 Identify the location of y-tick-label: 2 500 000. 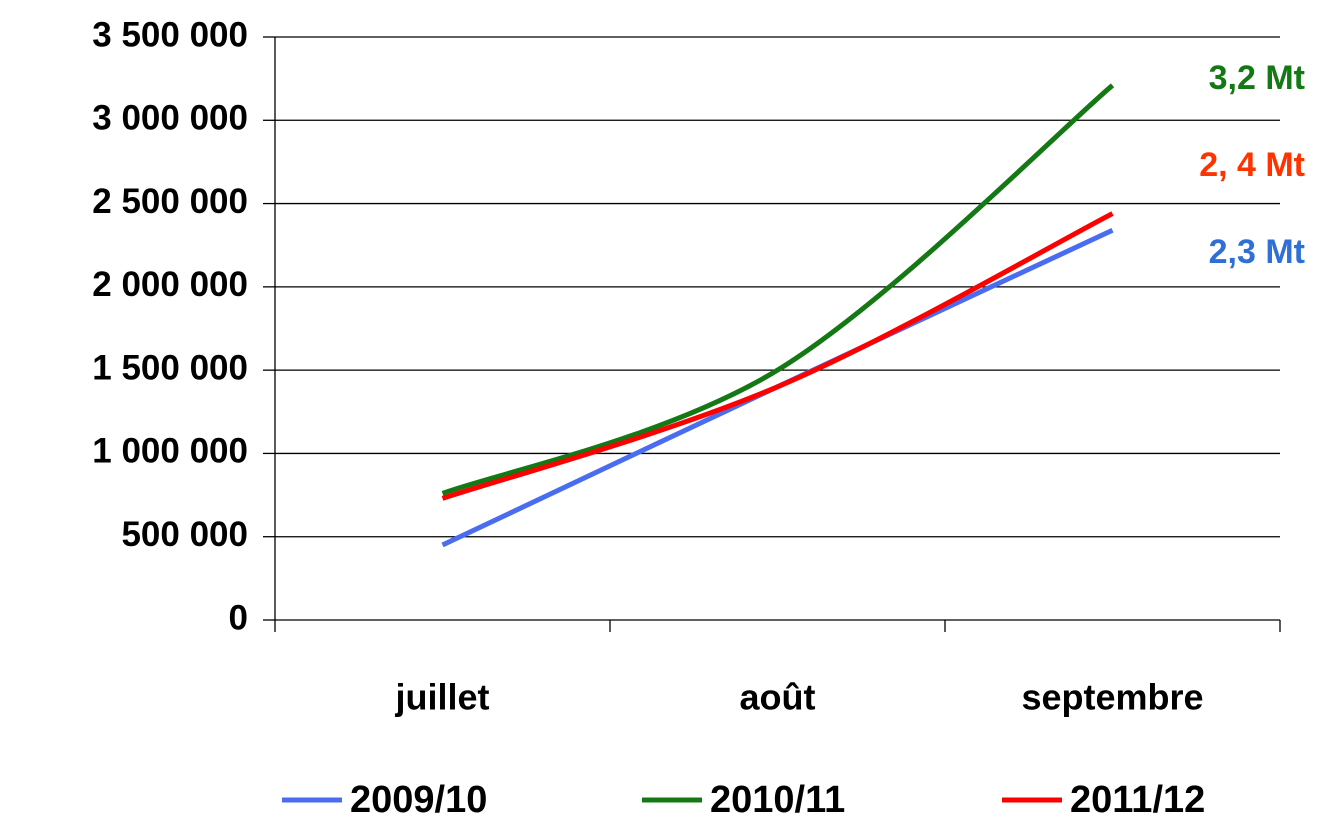
(170, 201).